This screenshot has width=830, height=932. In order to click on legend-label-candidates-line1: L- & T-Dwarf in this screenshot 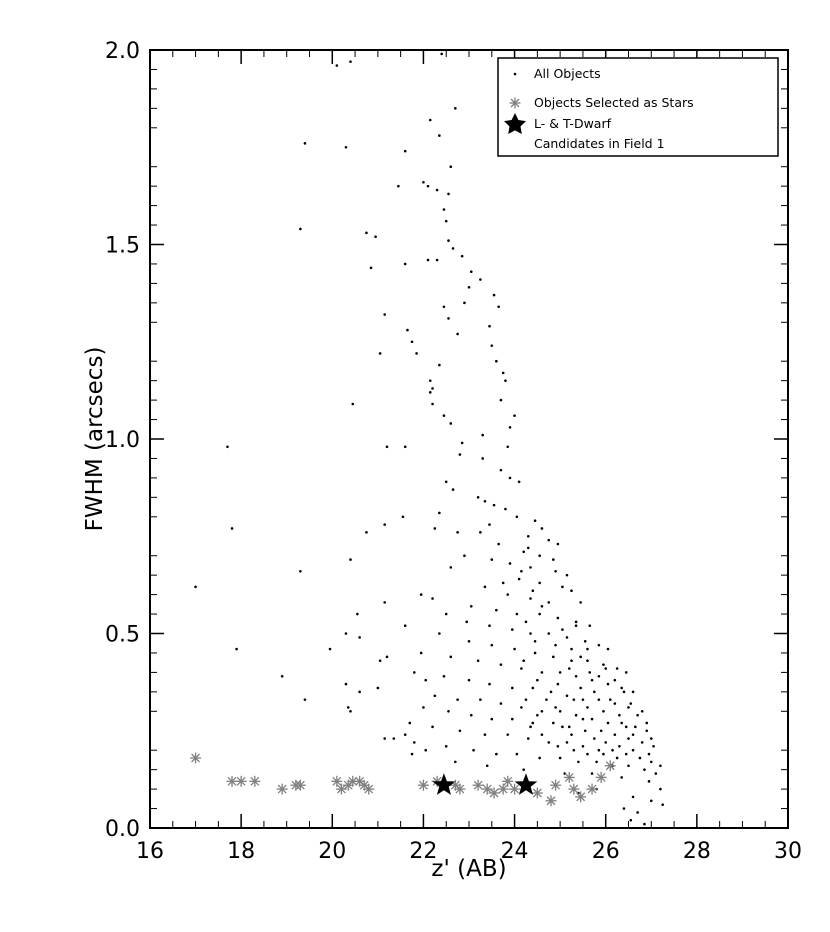, I will do `click(573, 123)`.